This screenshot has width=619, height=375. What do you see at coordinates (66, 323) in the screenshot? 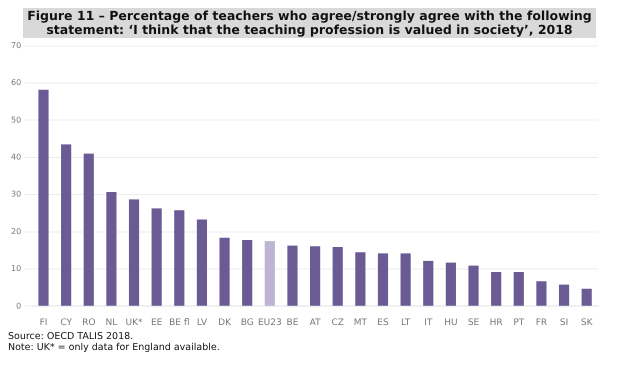
I see `x-tick-label: CY` at bounding box center [66, 323].